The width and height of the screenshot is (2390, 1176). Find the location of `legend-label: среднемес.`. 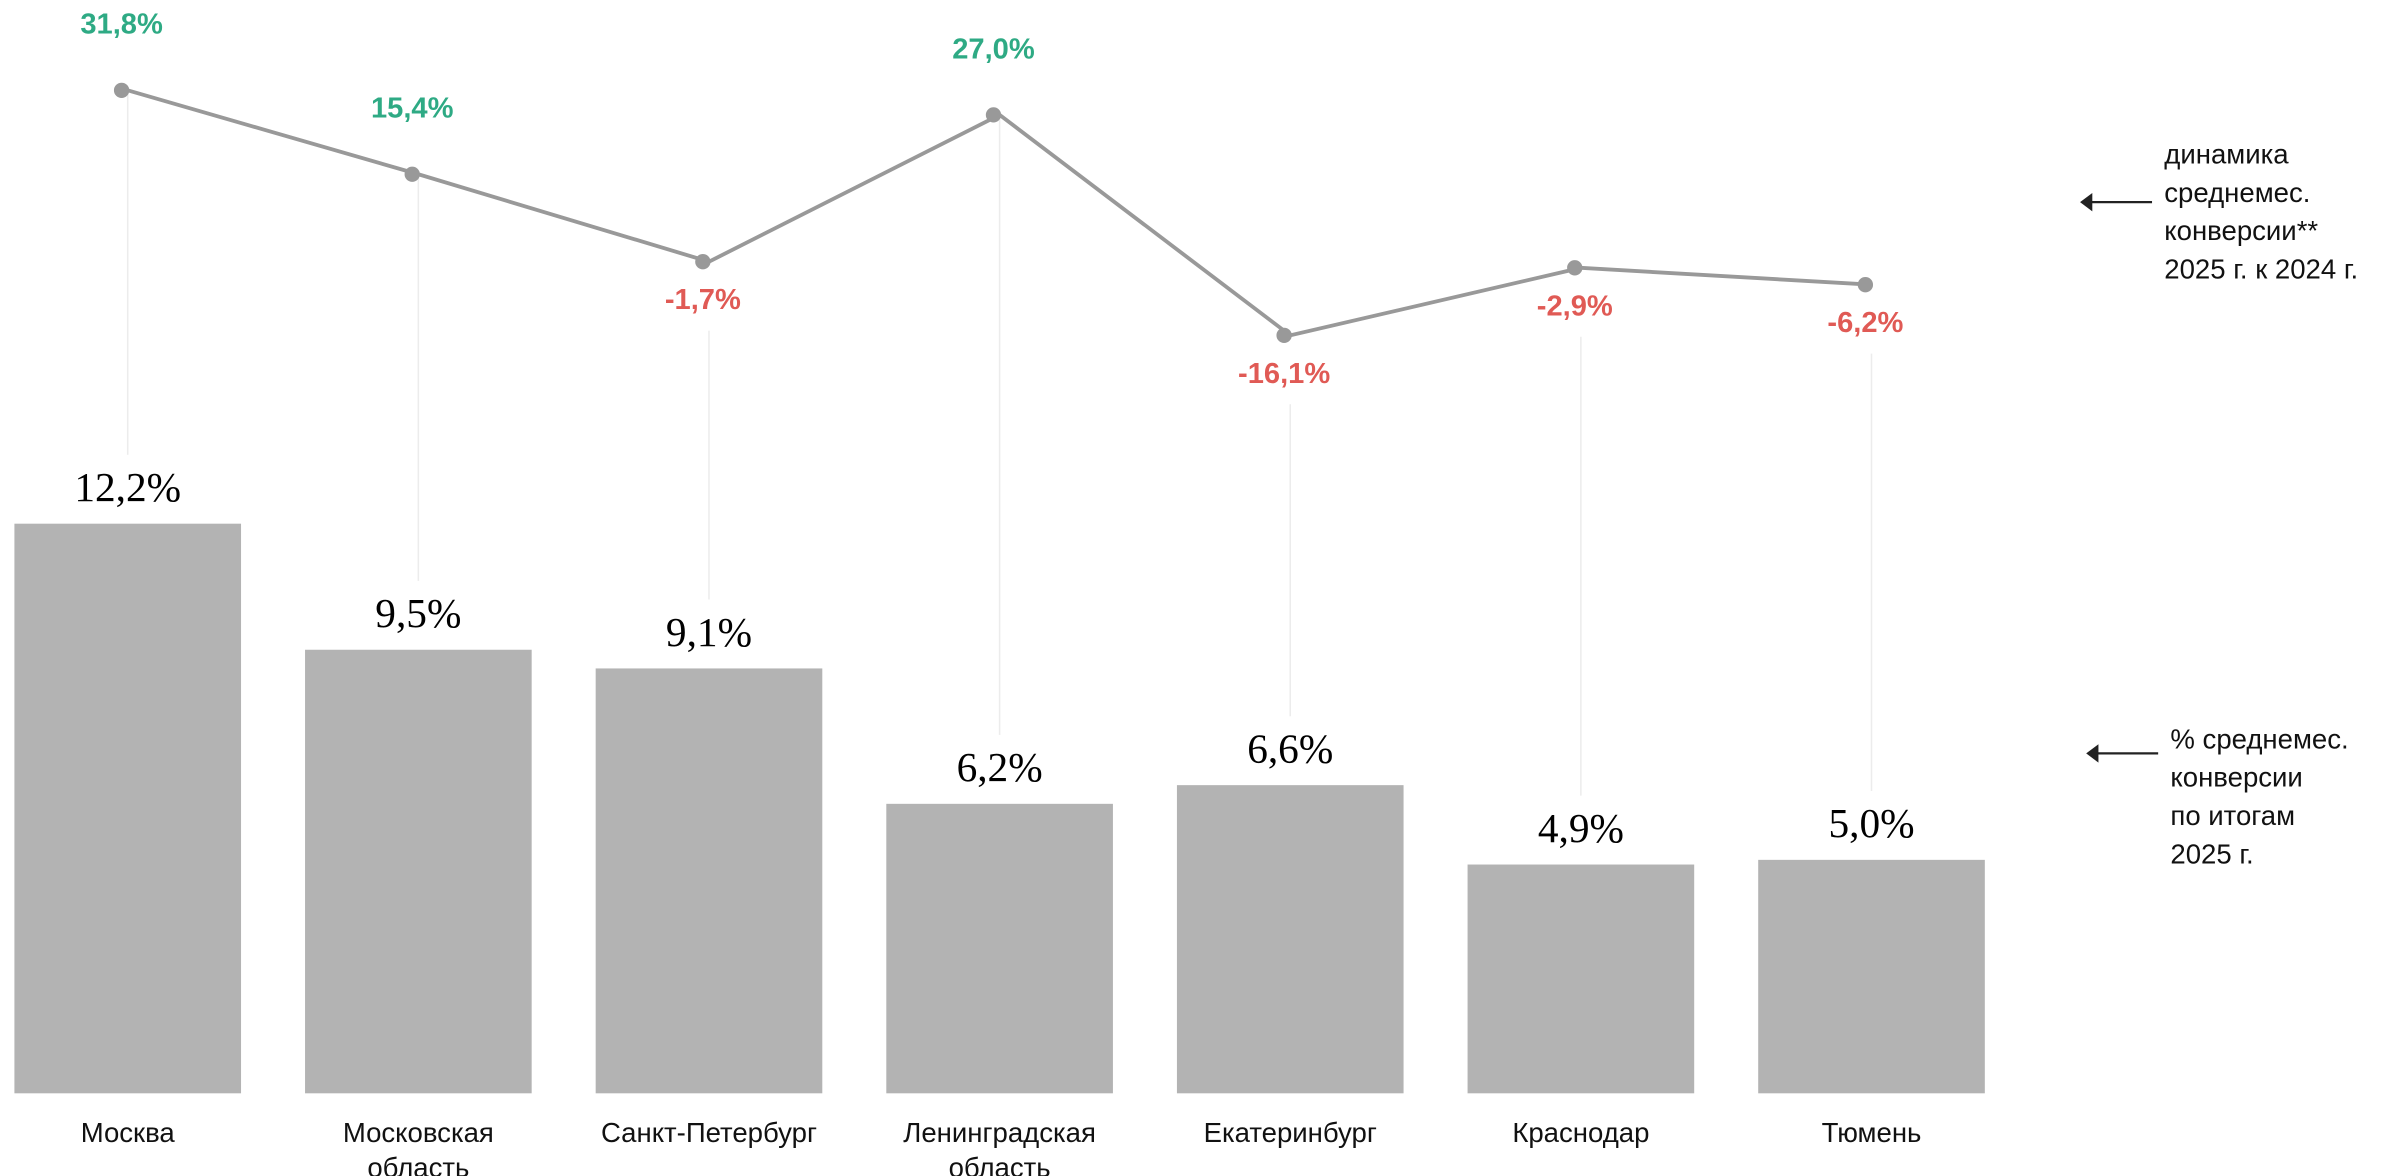

legend-label: среднемес. is located at coordinates (2237, 192).